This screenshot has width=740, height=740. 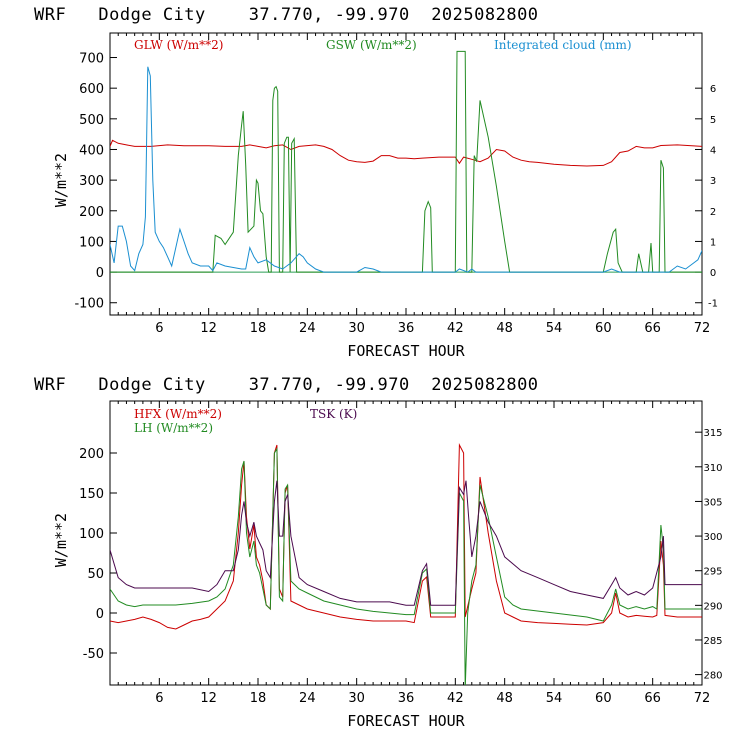 What do you see at coordinates (713, 150) in the screenshot?
I see `y2-tick-label: 4` at bounding box center [713, 150].